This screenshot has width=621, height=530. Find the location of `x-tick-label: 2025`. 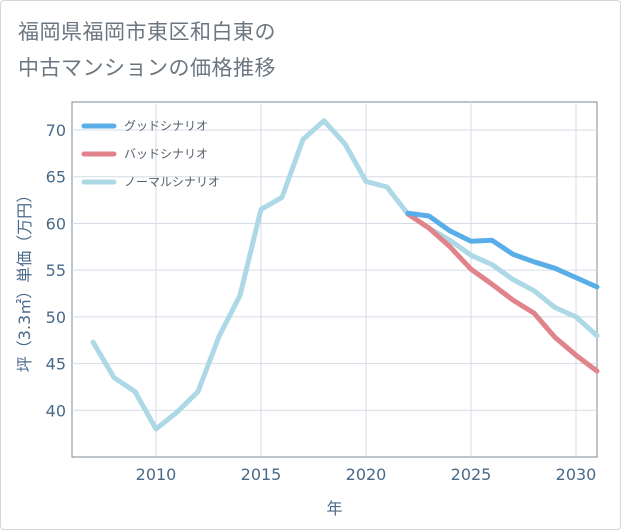

x-tick-label: 2025 is located at coordinates (471, 474).